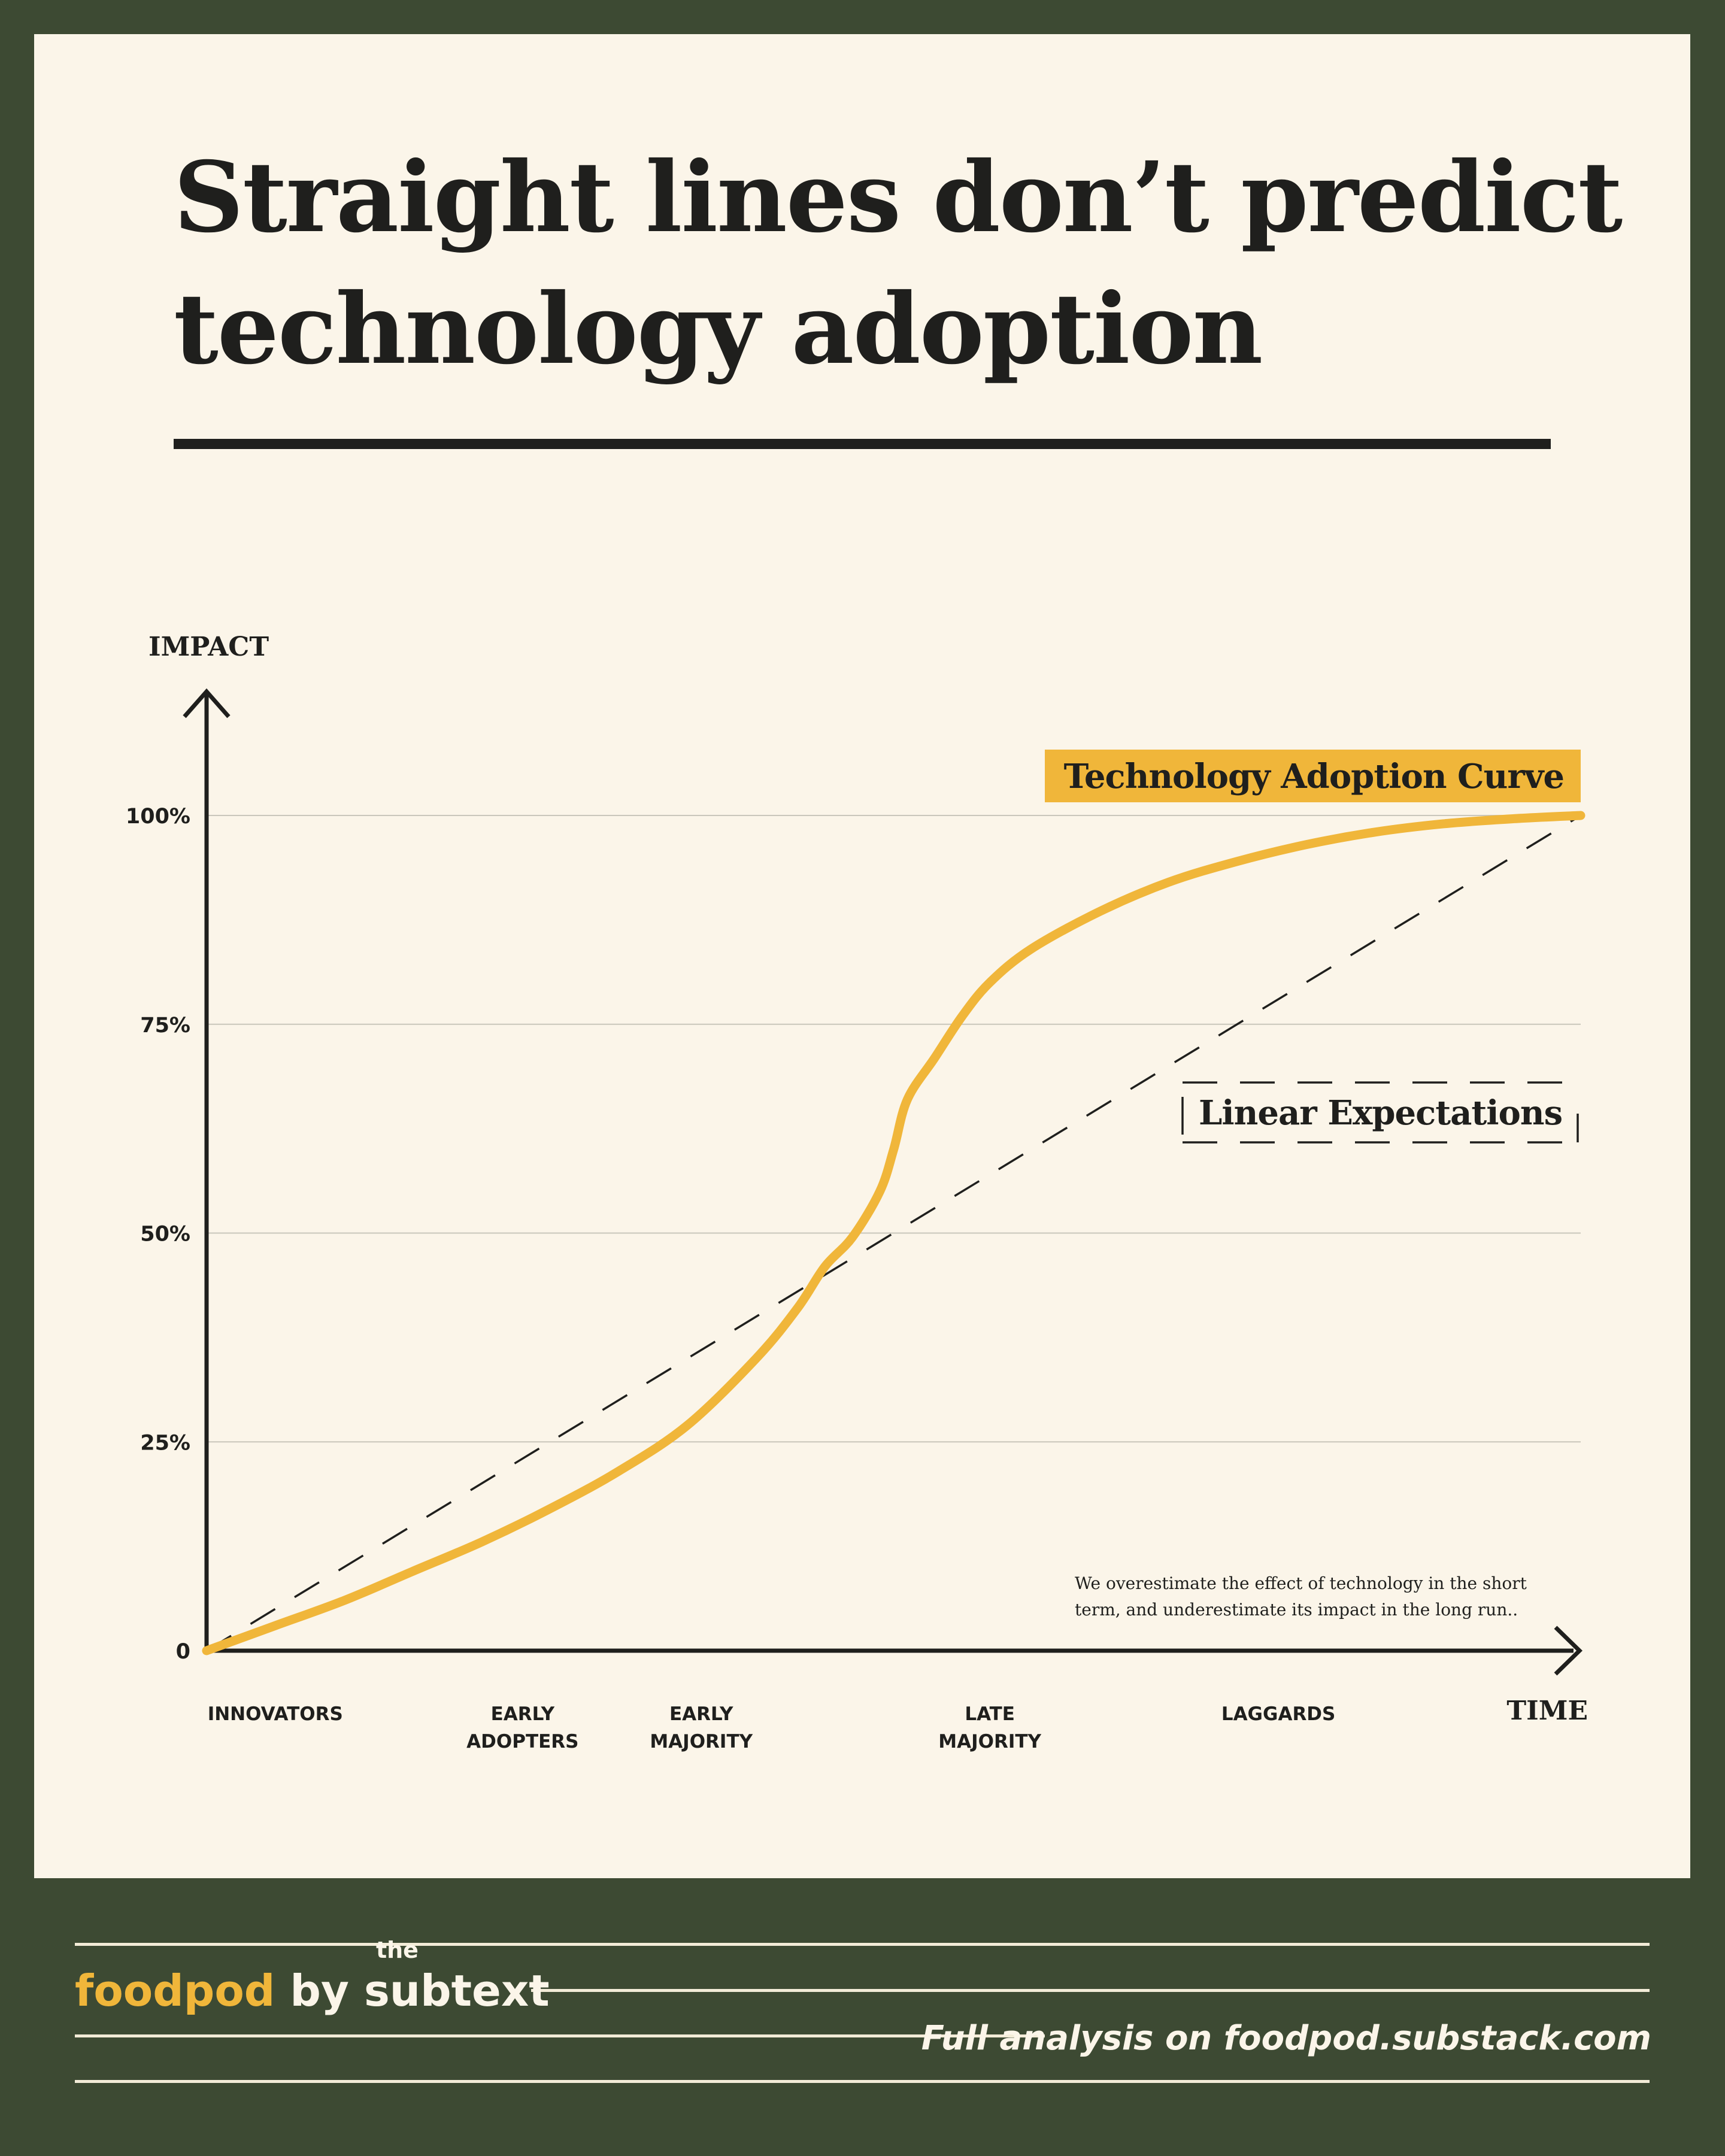 This screenshot has height=2156, width=1725. What do you see at coordinates (208, 647) in the screenshot?
I see `y-axis-title: IMPACT` at bounding box center [208, 647].